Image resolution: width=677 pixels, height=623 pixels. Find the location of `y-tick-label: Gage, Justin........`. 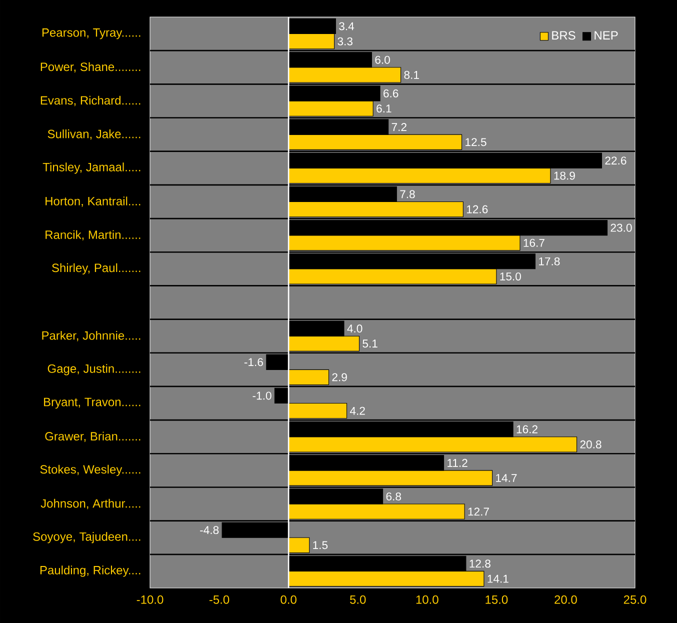

y-tick-label: Gage, Justin........ is located at coordinates (94, 370).